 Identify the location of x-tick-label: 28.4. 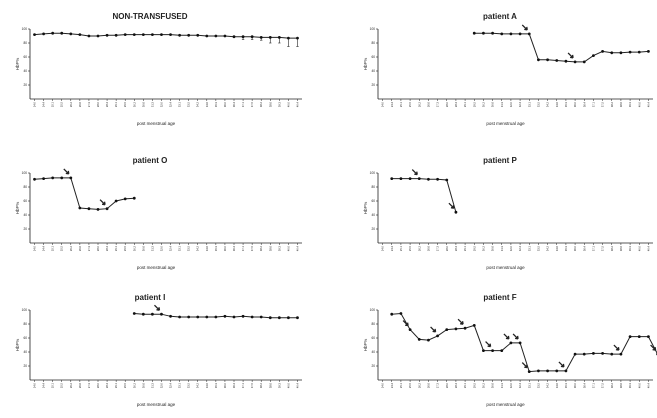
(107, 104).